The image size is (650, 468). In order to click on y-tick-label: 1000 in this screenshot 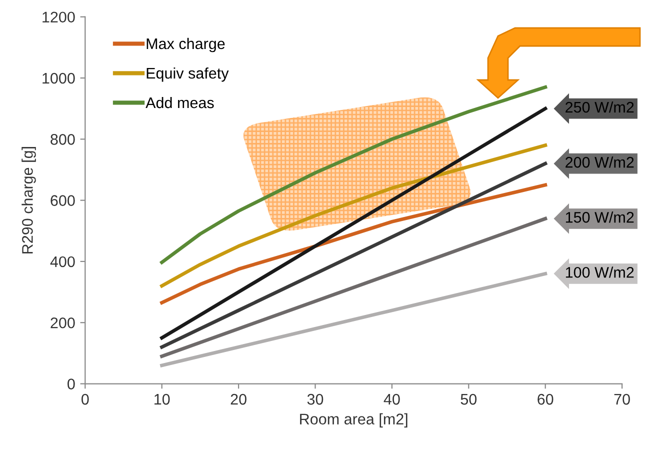, I will do `click(58, 78)`.